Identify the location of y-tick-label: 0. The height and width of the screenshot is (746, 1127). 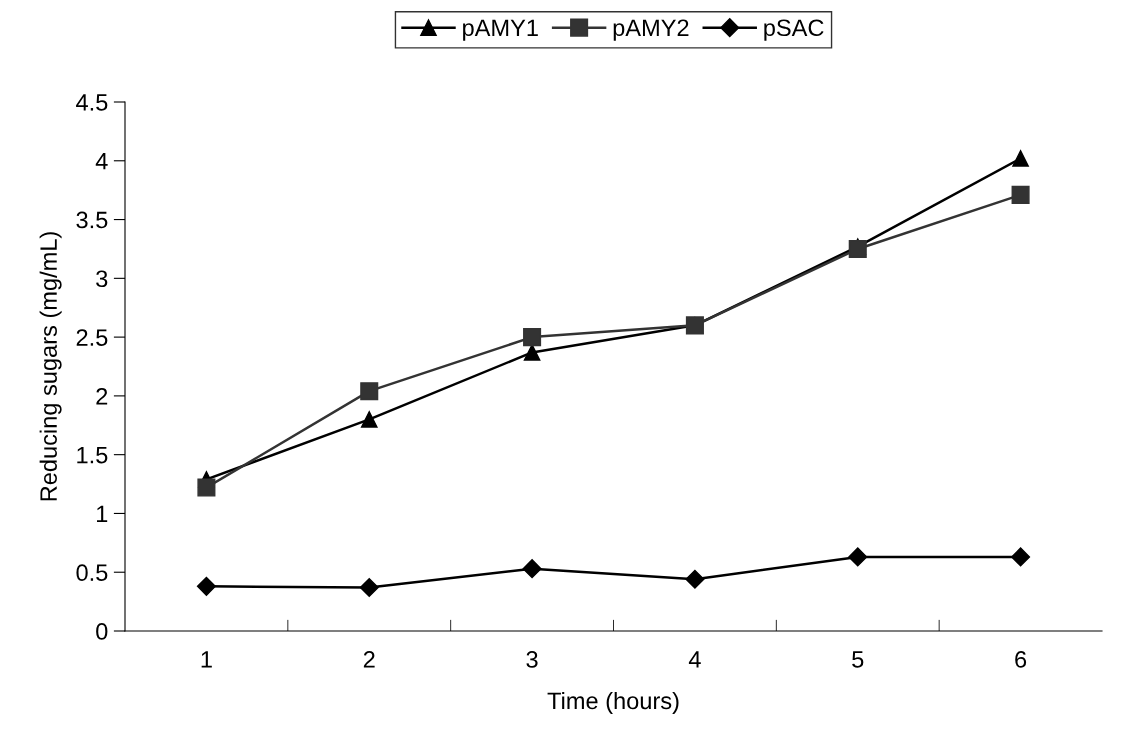
(102, 631).